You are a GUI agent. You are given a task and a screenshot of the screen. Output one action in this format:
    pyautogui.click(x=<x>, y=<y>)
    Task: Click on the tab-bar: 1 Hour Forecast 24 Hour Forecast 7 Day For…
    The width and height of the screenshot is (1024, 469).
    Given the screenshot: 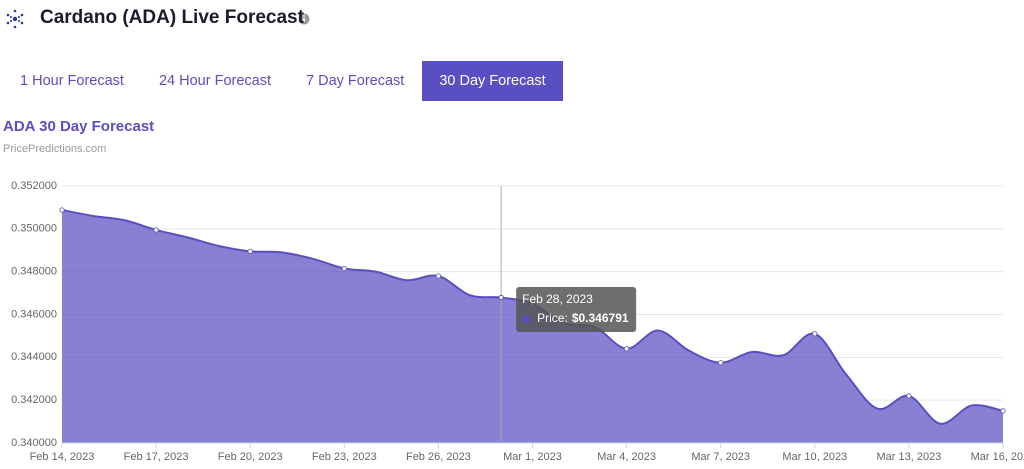 What is the action you would take?
    pyautogui.click(x=283, y=81)
    